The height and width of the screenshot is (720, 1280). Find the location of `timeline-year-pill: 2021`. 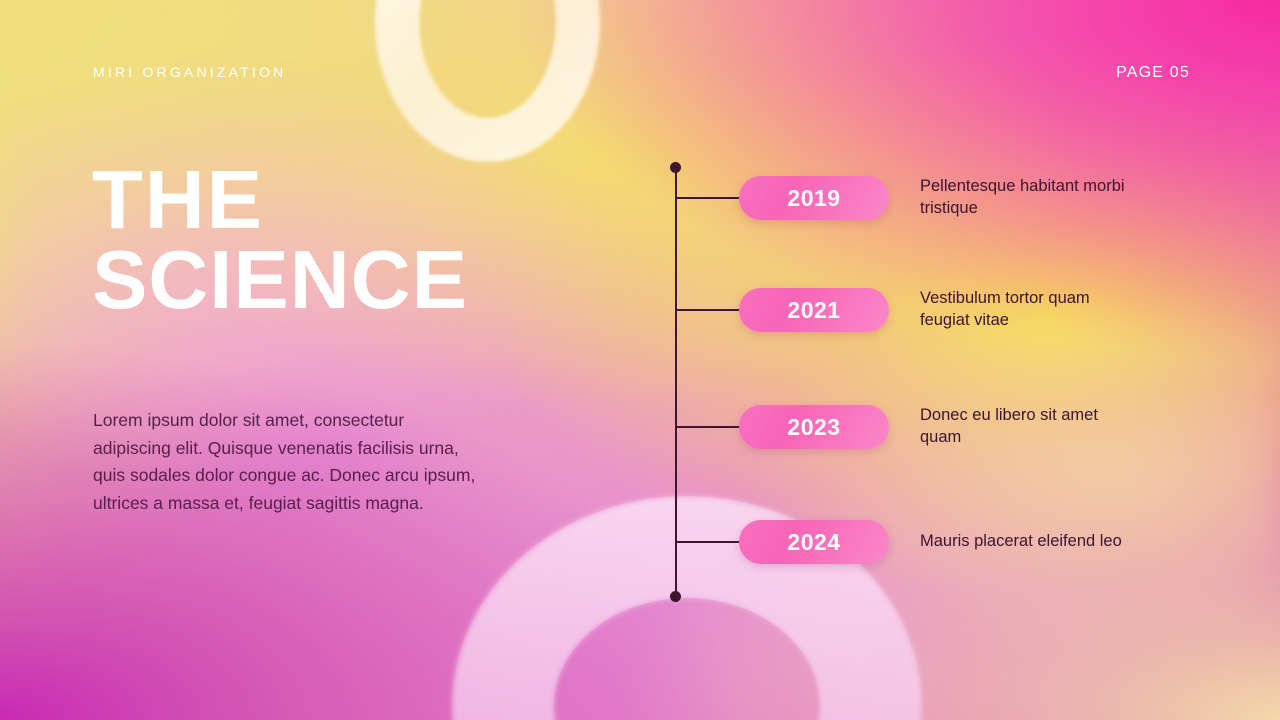

timeline-year-pill: 2021 is located at coordinates (814, 310).